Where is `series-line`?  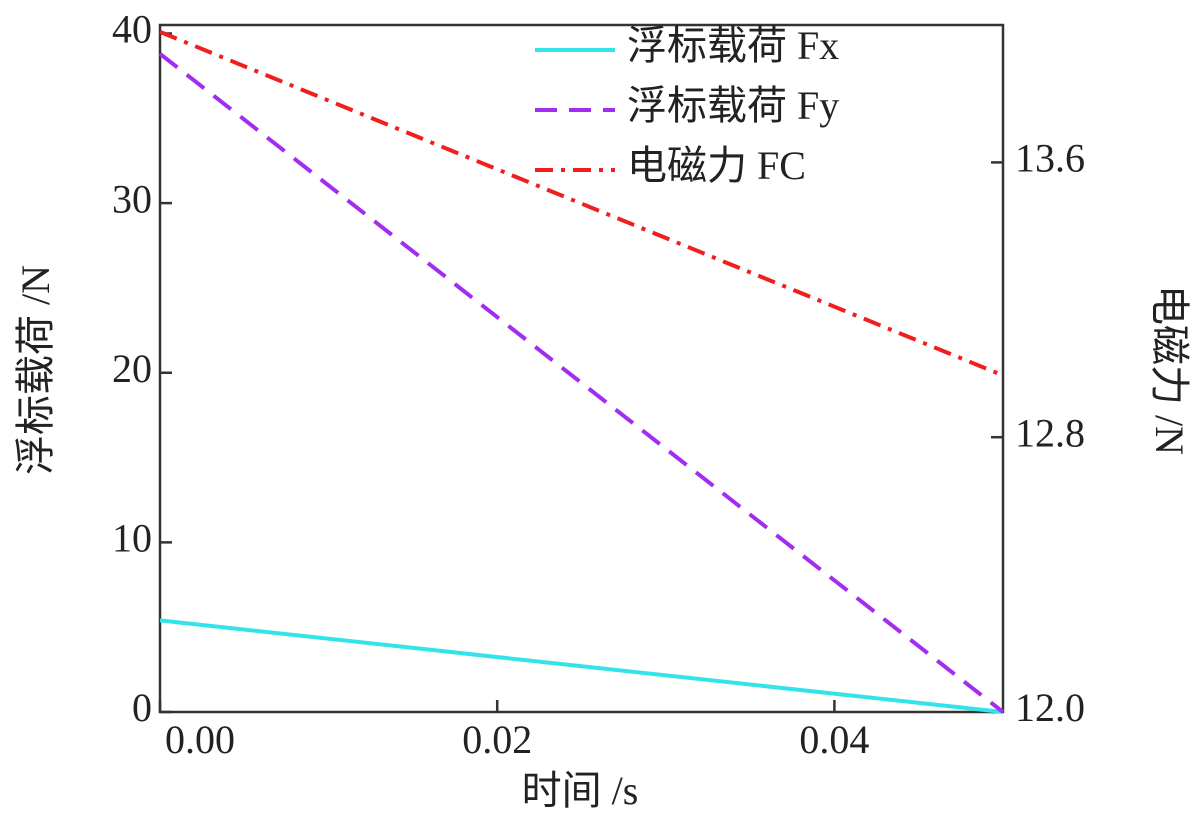
series-line is located at coordinates (581, 666).